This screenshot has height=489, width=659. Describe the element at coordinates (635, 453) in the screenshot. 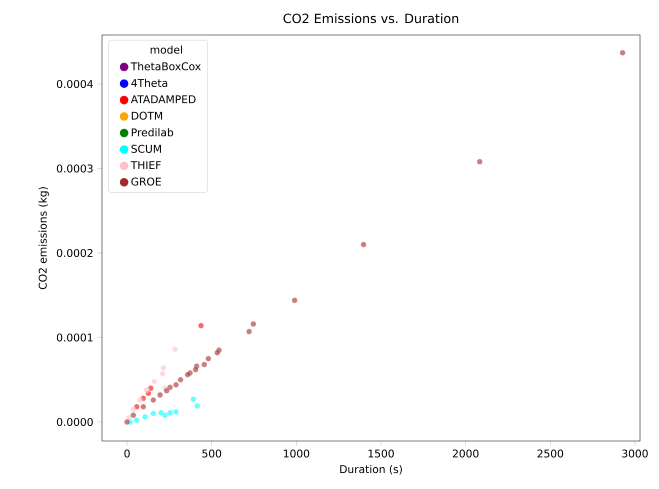

I see `x-tick-label: 3000` at that location.